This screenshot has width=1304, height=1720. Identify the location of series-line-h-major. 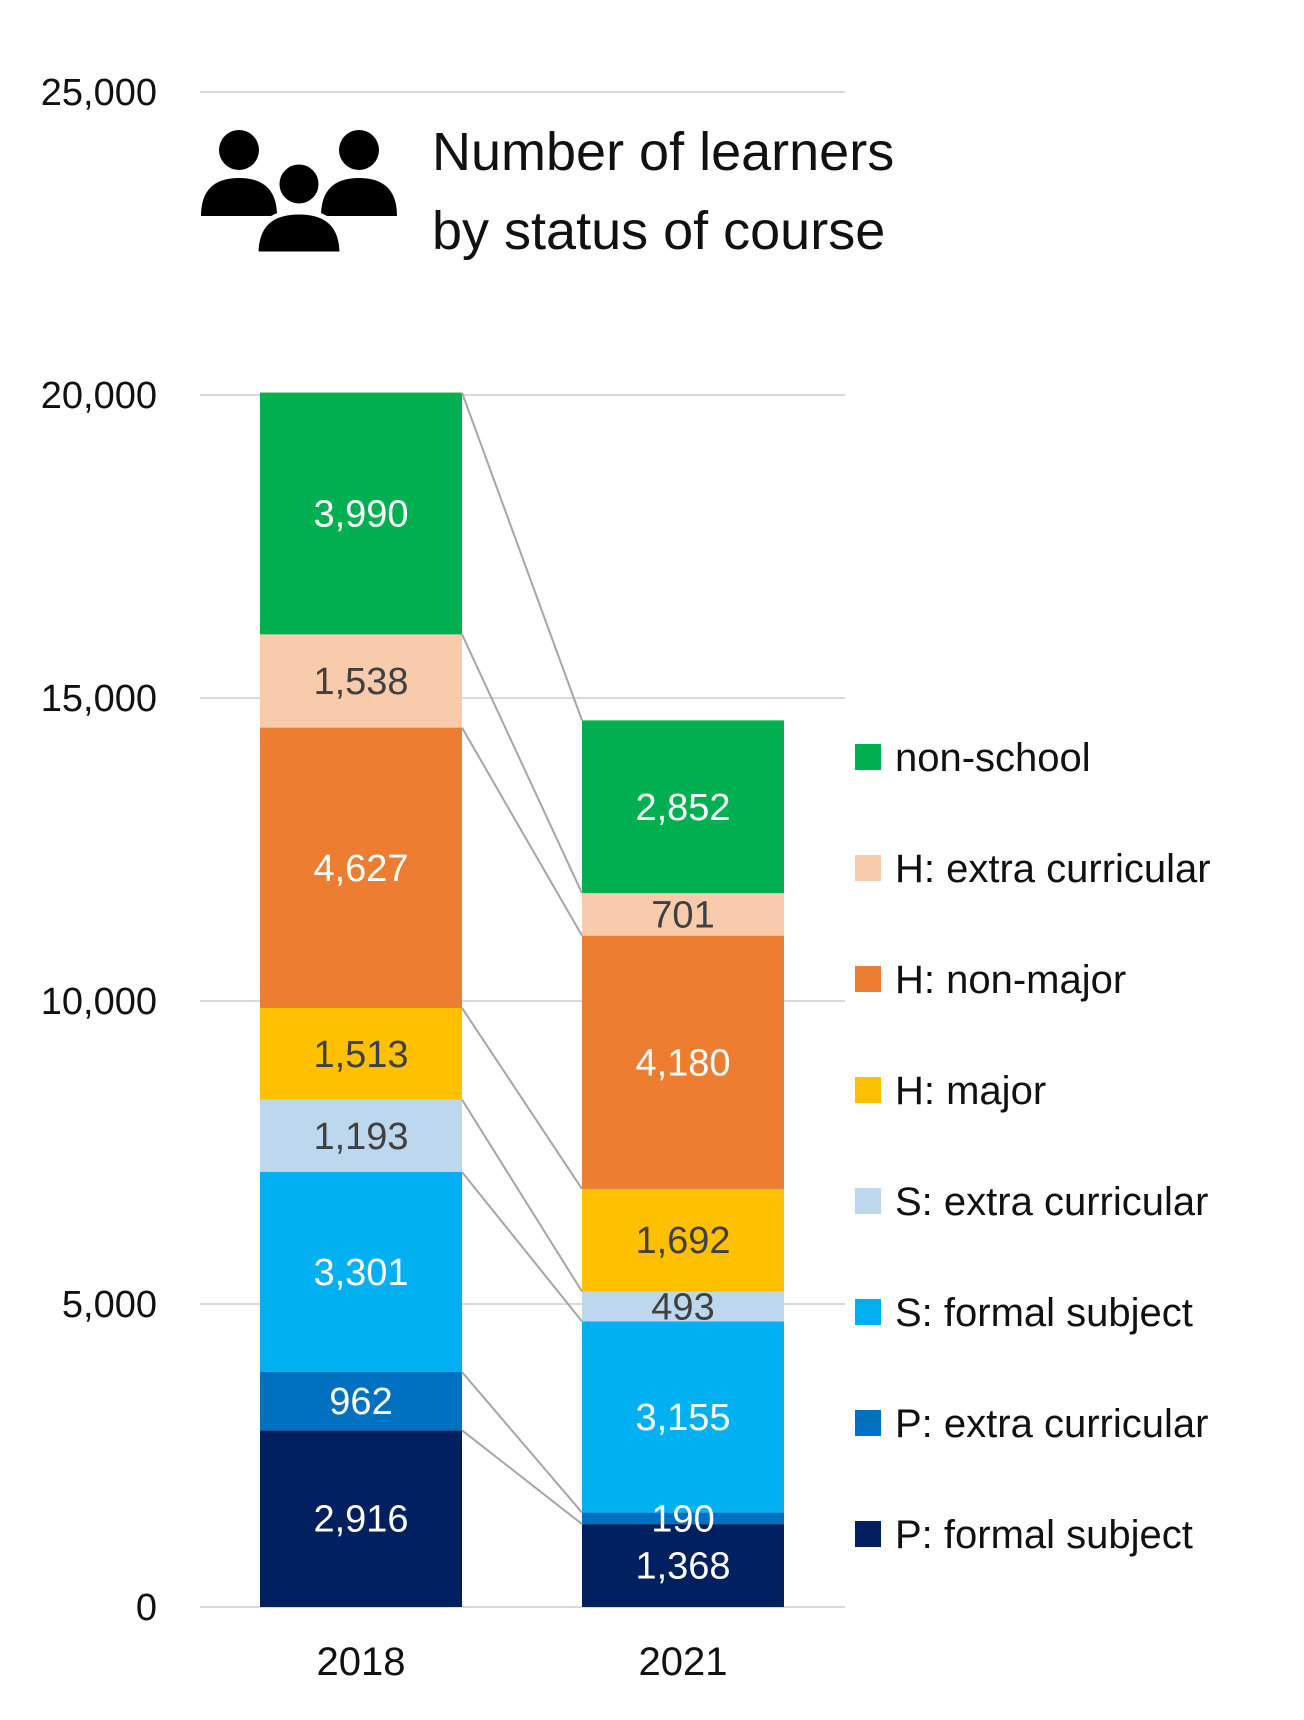
(522, 1098).